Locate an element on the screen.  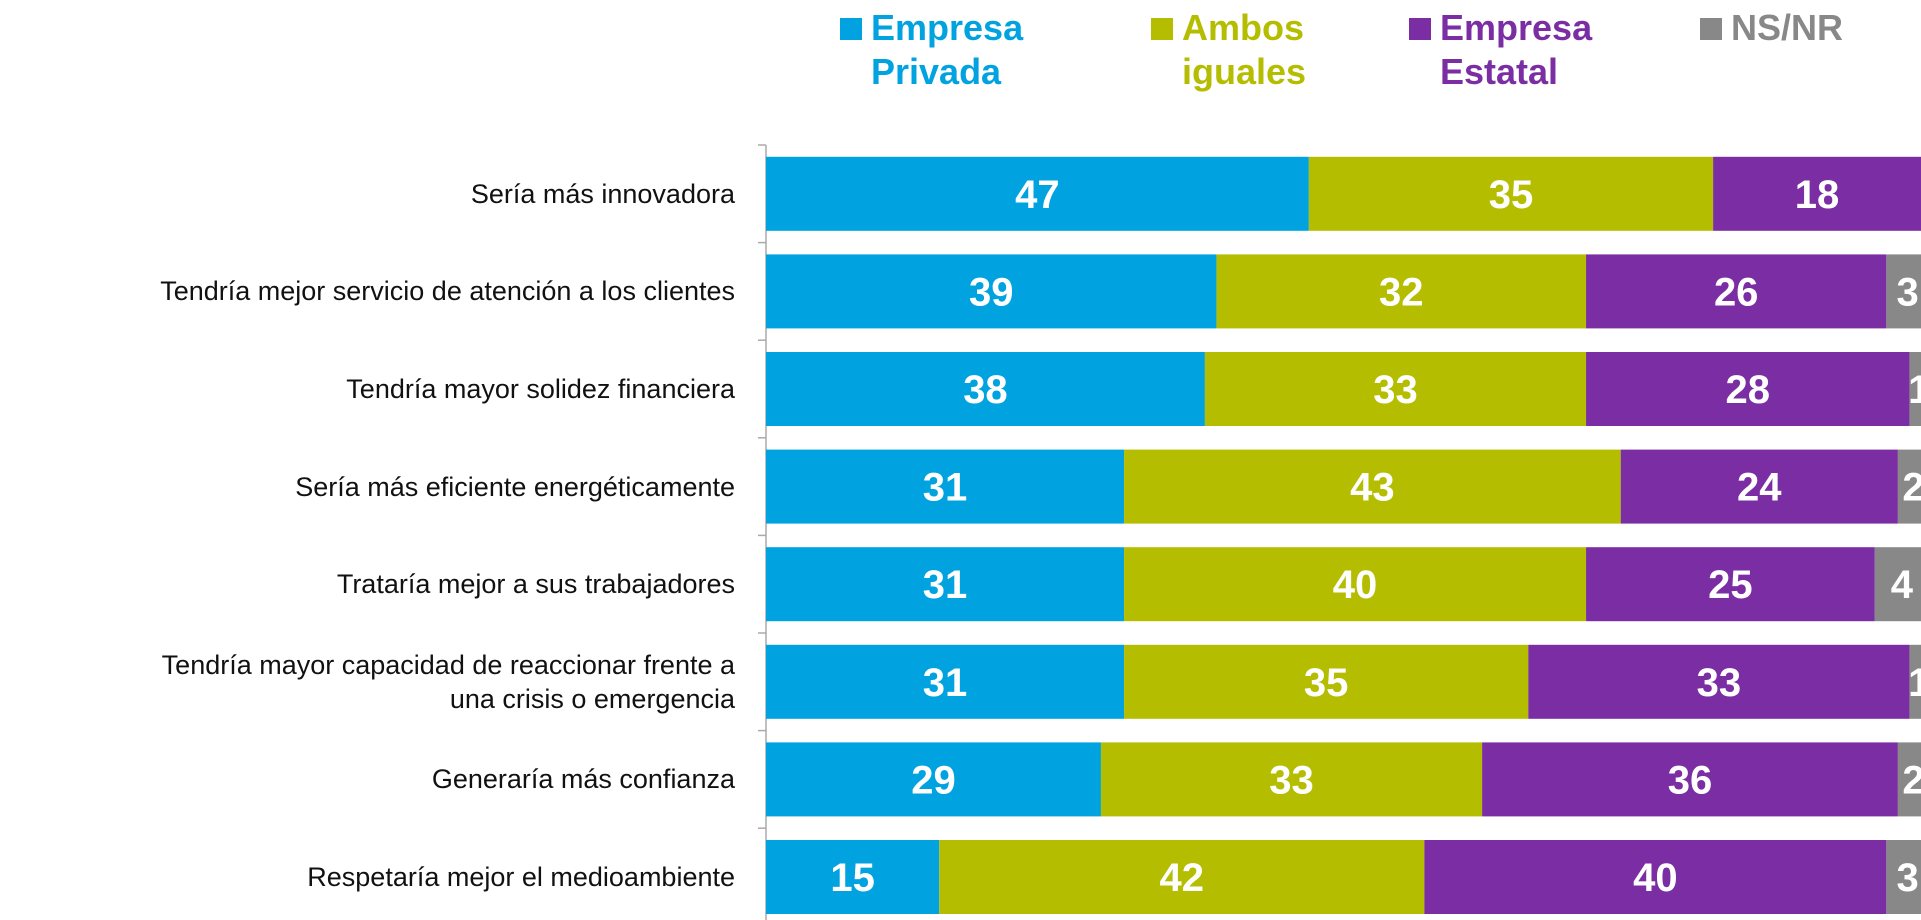
data-label: 43 is located at coordinates (1372, 488).